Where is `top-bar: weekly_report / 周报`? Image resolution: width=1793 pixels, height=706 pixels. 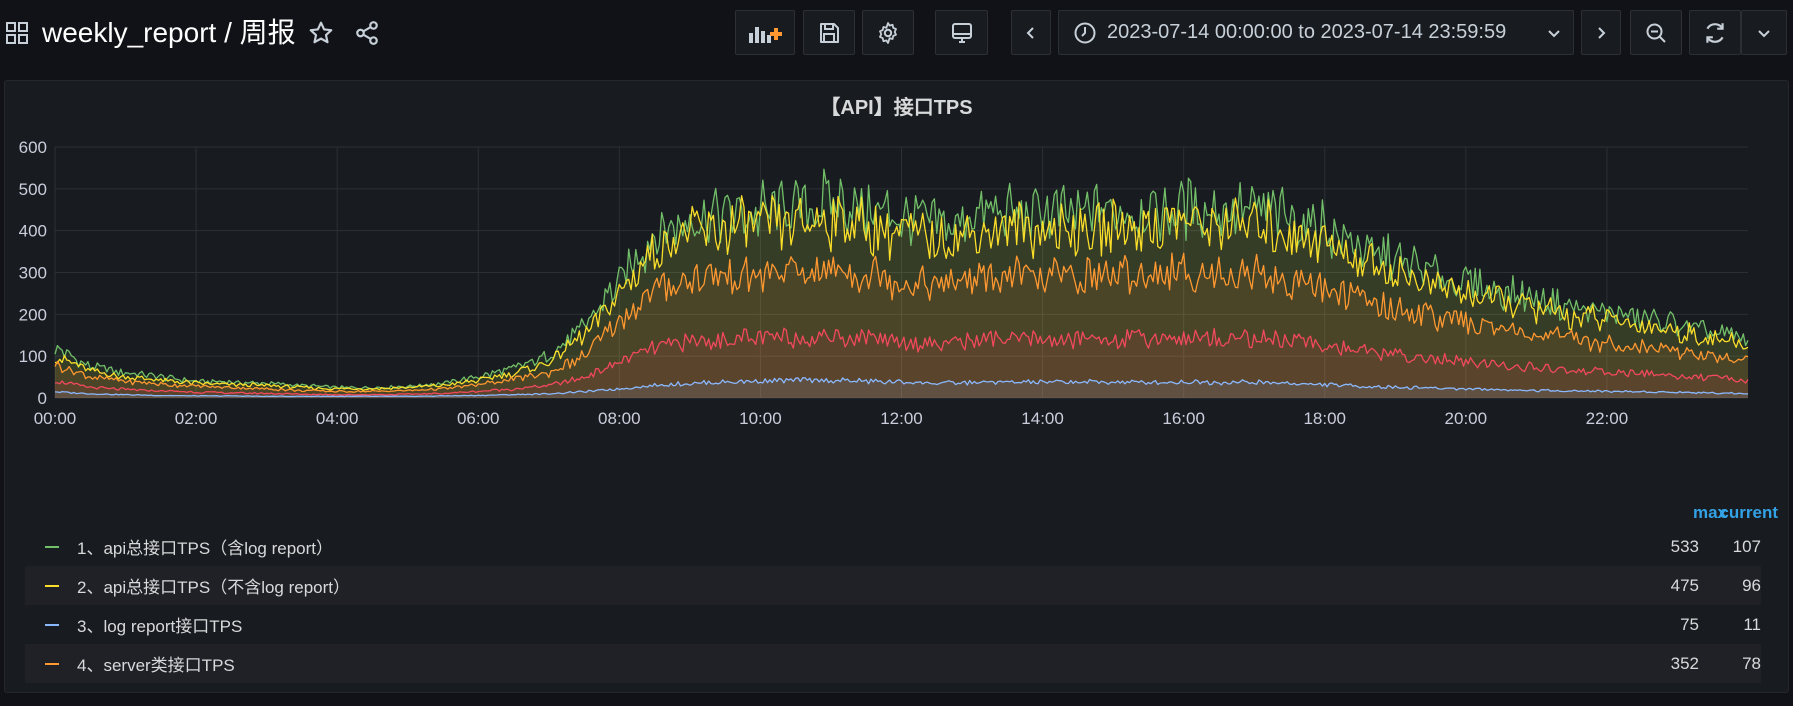
top-bar: weekly_report / 周报 is located at coordinates (896, 35).